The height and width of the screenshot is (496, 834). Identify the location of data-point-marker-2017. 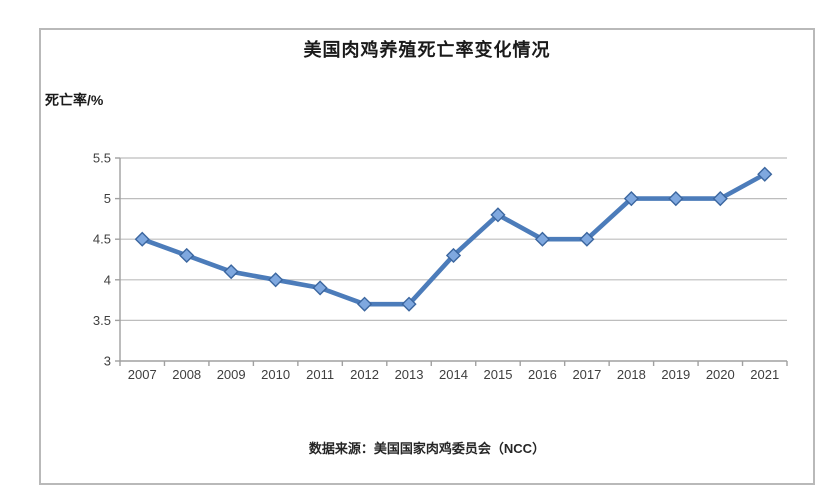
(587, 239).